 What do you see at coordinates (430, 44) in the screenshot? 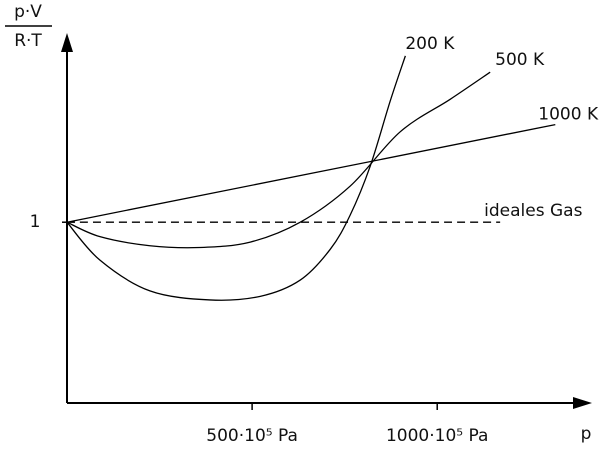
I see `series-label: 200 K` at bounding box center [430, 44].